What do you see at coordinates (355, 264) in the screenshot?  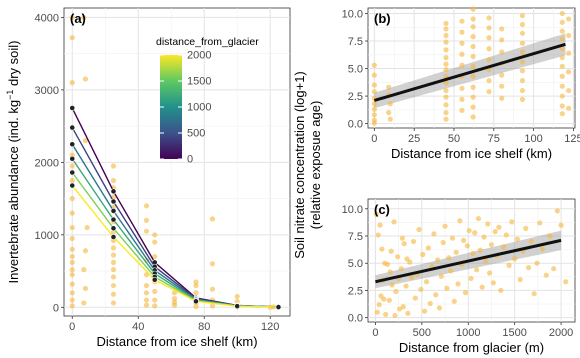 I see `y-tick-label: 5.0` at bounding box center [355, 264].